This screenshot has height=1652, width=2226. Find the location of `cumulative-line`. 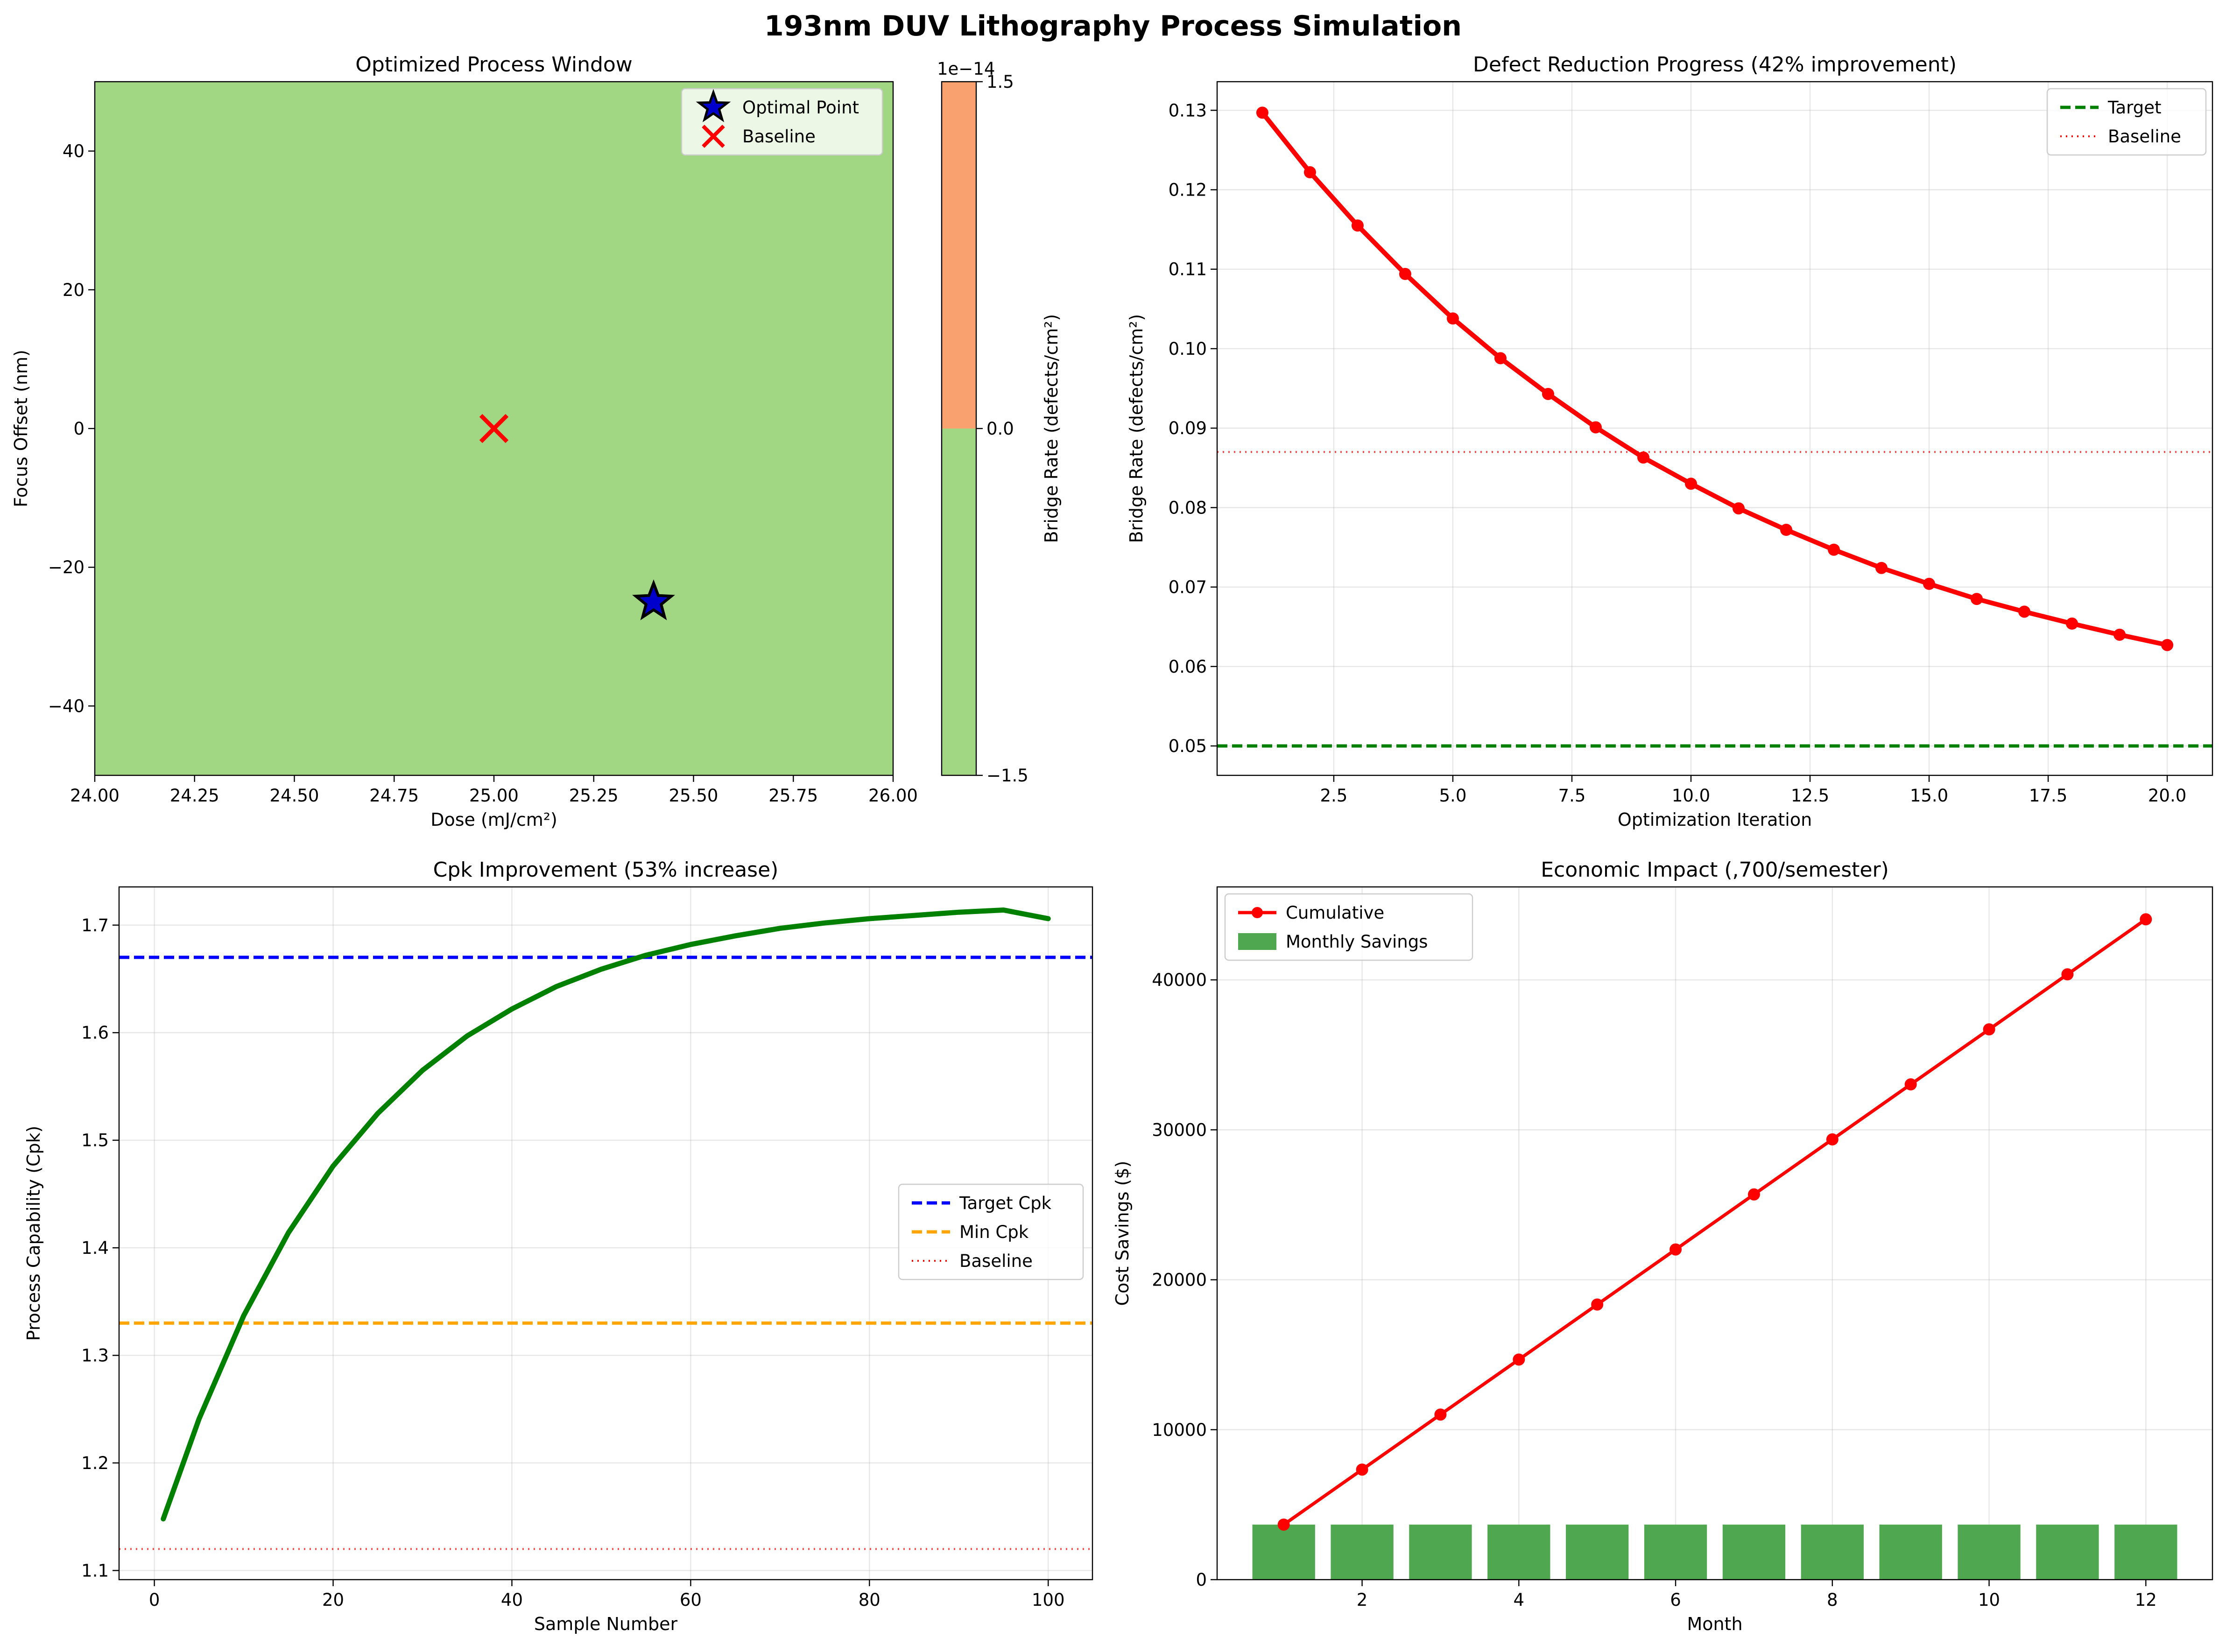

cumulative-line is located at coordinates (1714, 1222).